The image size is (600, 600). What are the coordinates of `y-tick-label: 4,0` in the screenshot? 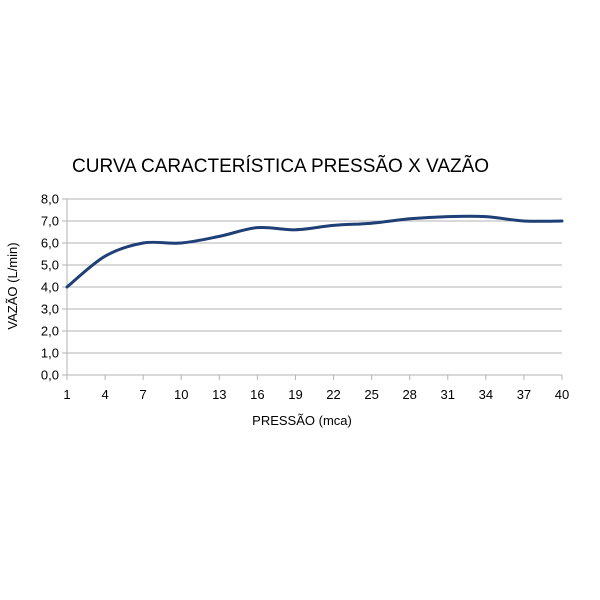 It's located at (50, 287).